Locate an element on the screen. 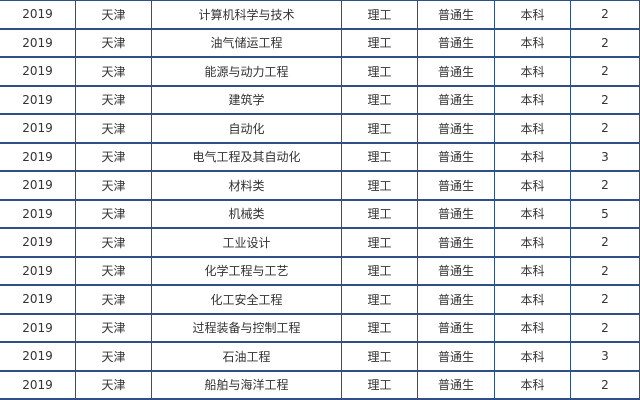 This screenshot has width=640, height=400. table-row: 2019 天津 工业设计 理工 普通生 本科 2 is located at coordinates (320, 242).